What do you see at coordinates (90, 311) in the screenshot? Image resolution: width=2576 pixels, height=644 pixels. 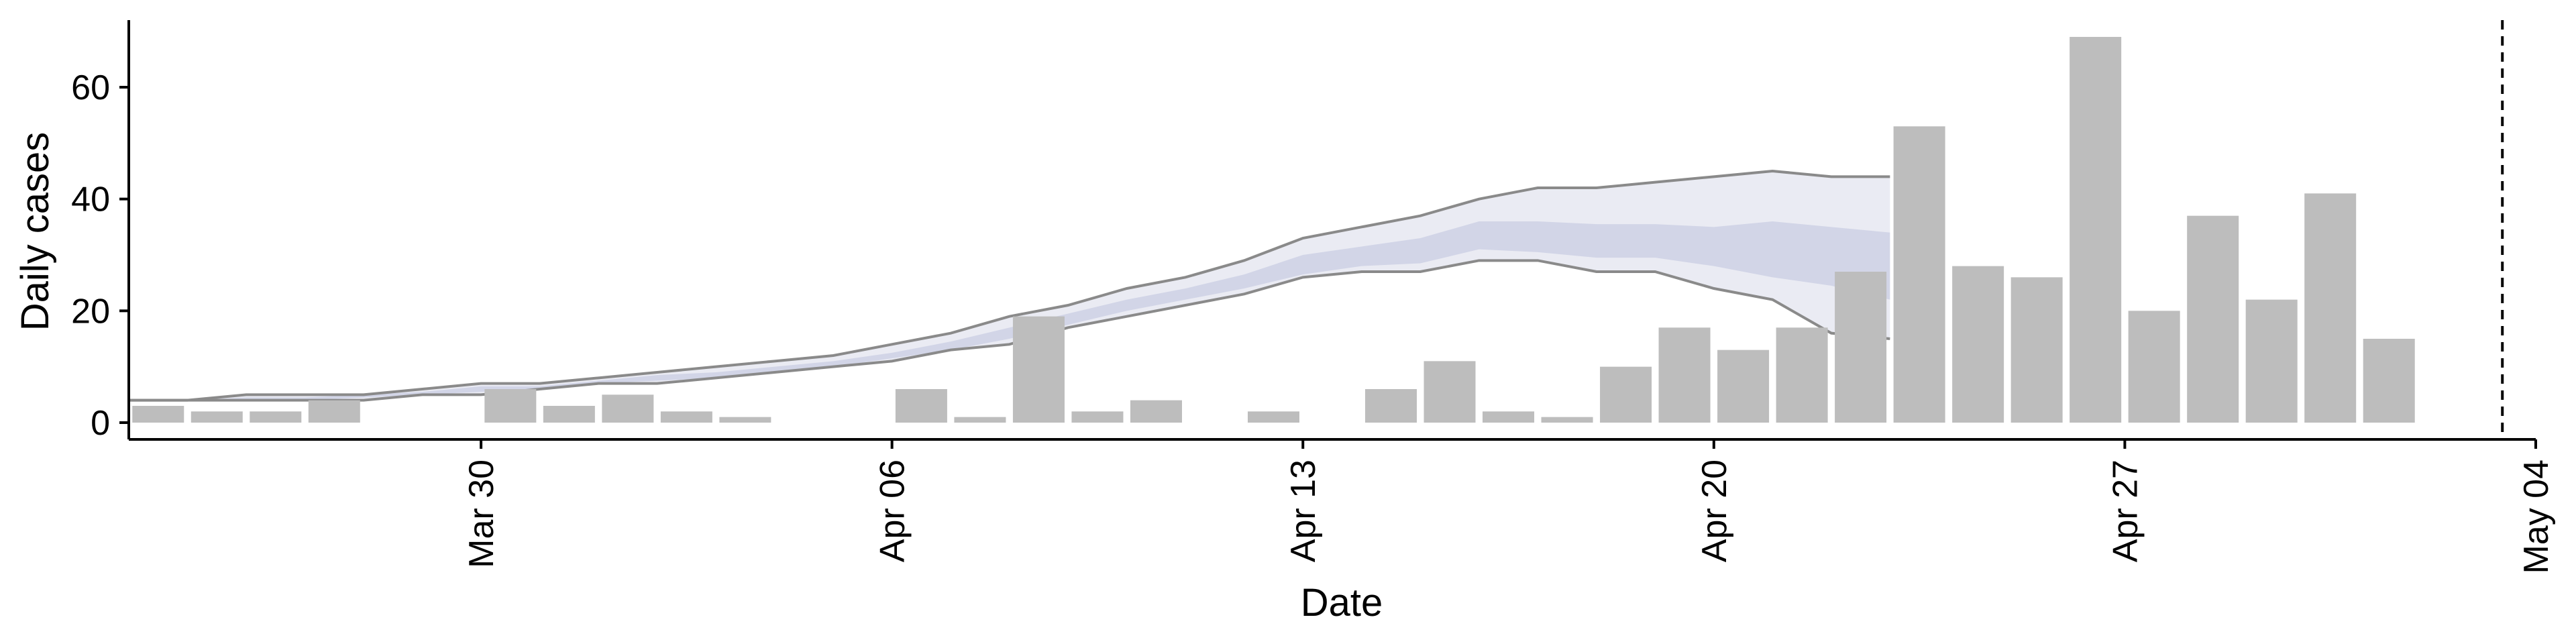 I see `y-tick-label: 20` at bounding box center [90, 311].